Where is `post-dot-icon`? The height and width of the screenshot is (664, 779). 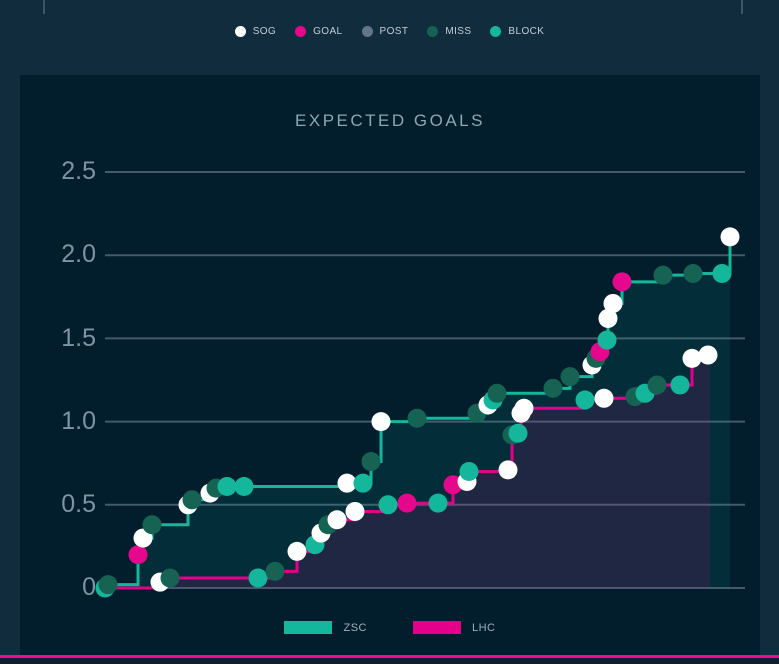 post-dot-icon is located at coordinates (367, 31).